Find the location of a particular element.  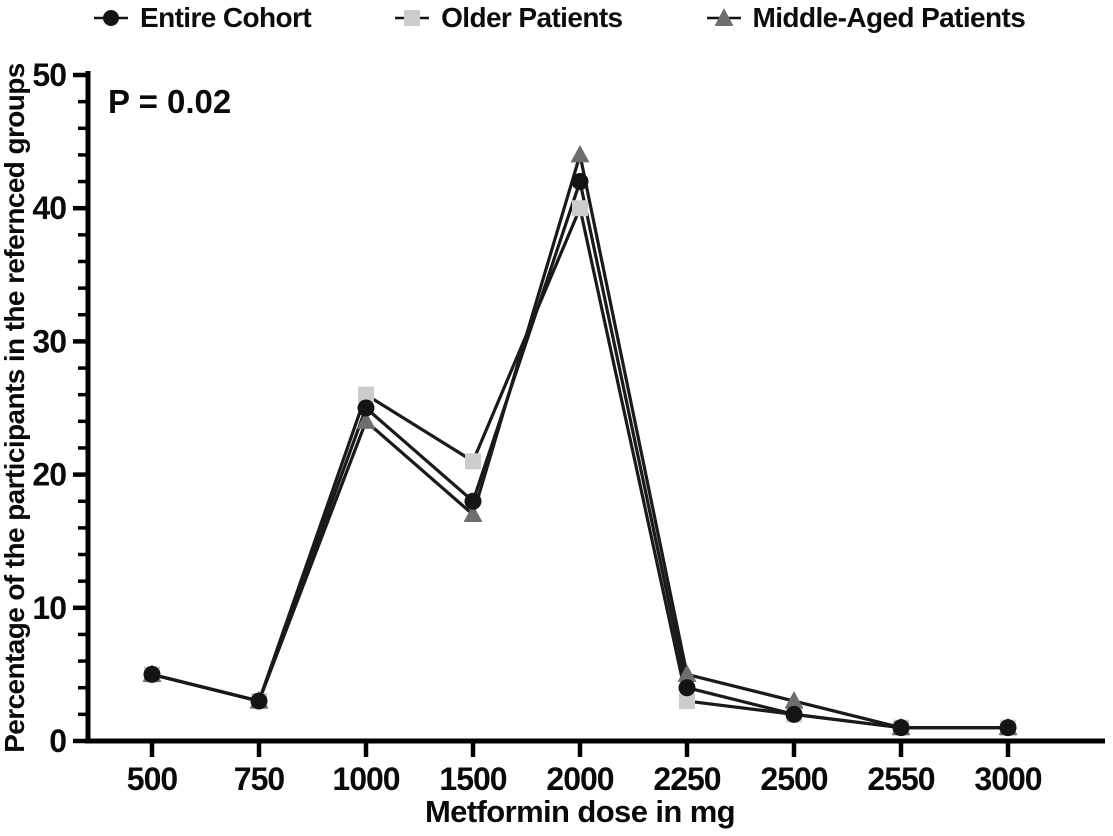

legend-item-older-patients: Older Patients is located at coordinates (508, 18).